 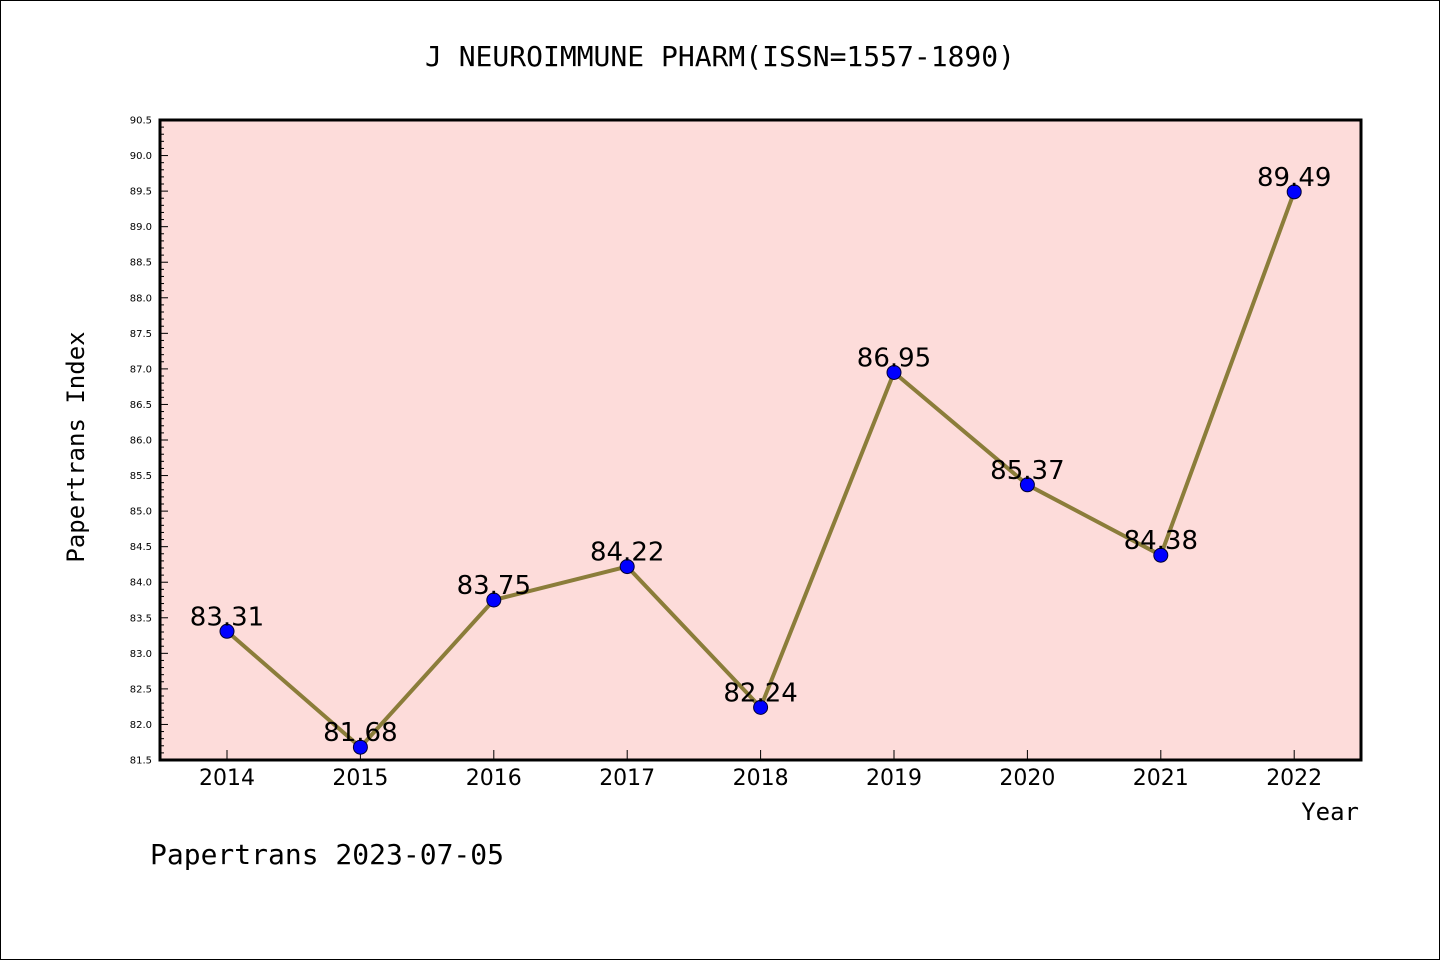 I want to click on x-tick-label: 2016, so click(x=494, y=778).